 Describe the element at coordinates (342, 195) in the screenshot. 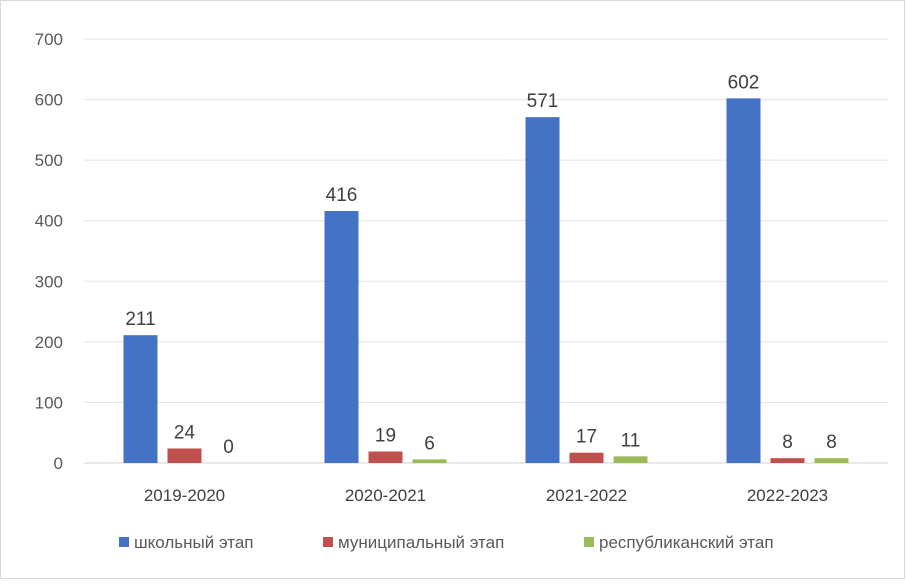

I see `data-label: 416` at that location.